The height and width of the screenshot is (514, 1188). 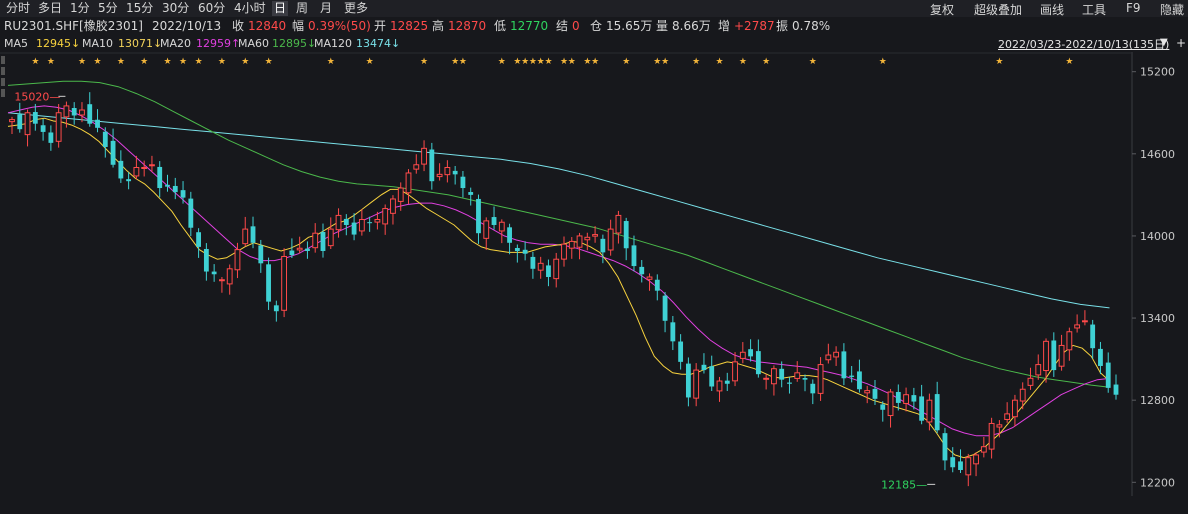 What do you see at coordinates (176, 8) in the screenshot?
I see `tab-30min: 30分` at bounding box center [176, 8].